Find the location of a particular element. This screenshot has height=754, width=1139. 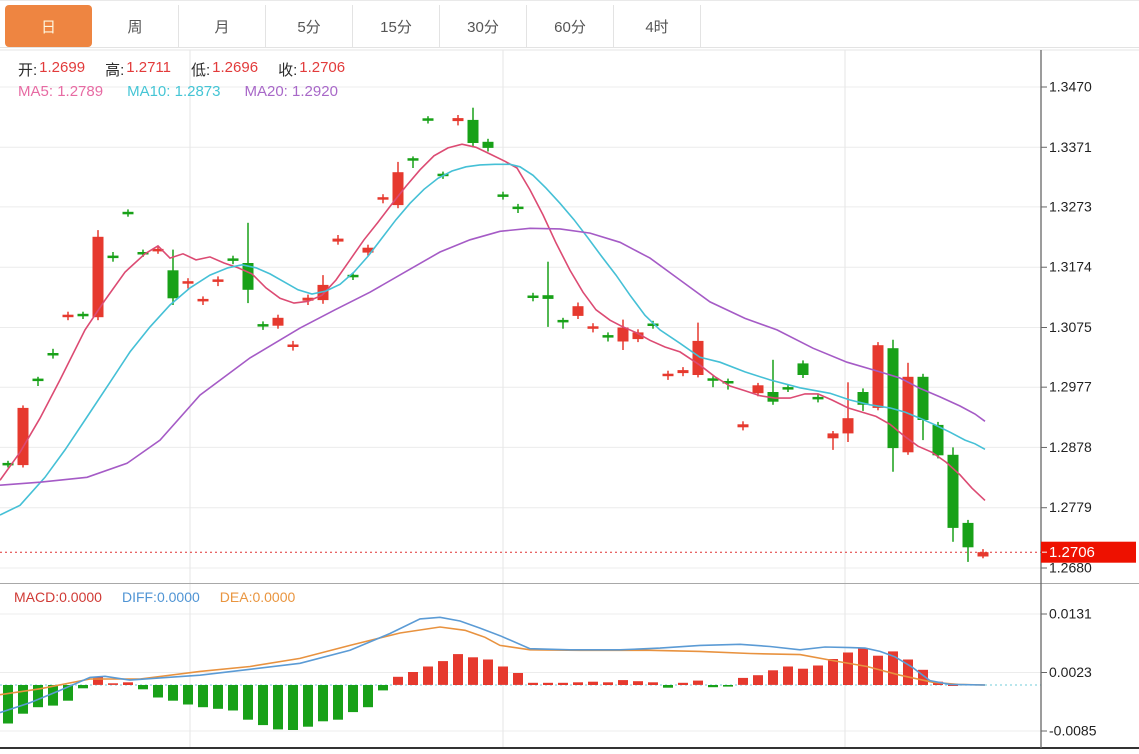

tab-5min: 5分 is located at coordinates (309, 26).